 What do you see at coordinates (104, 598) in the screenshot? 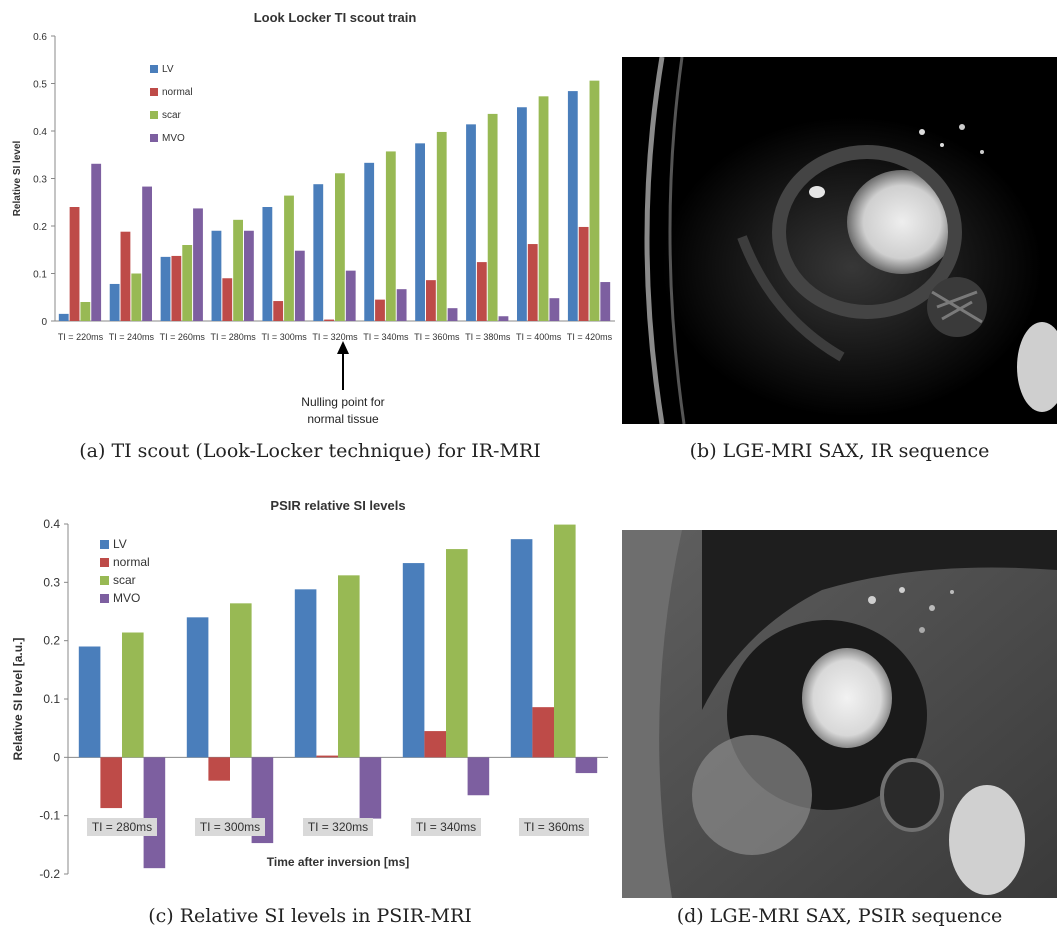
I see `legend-swatch-mvo` at bounding box center [104, 598].